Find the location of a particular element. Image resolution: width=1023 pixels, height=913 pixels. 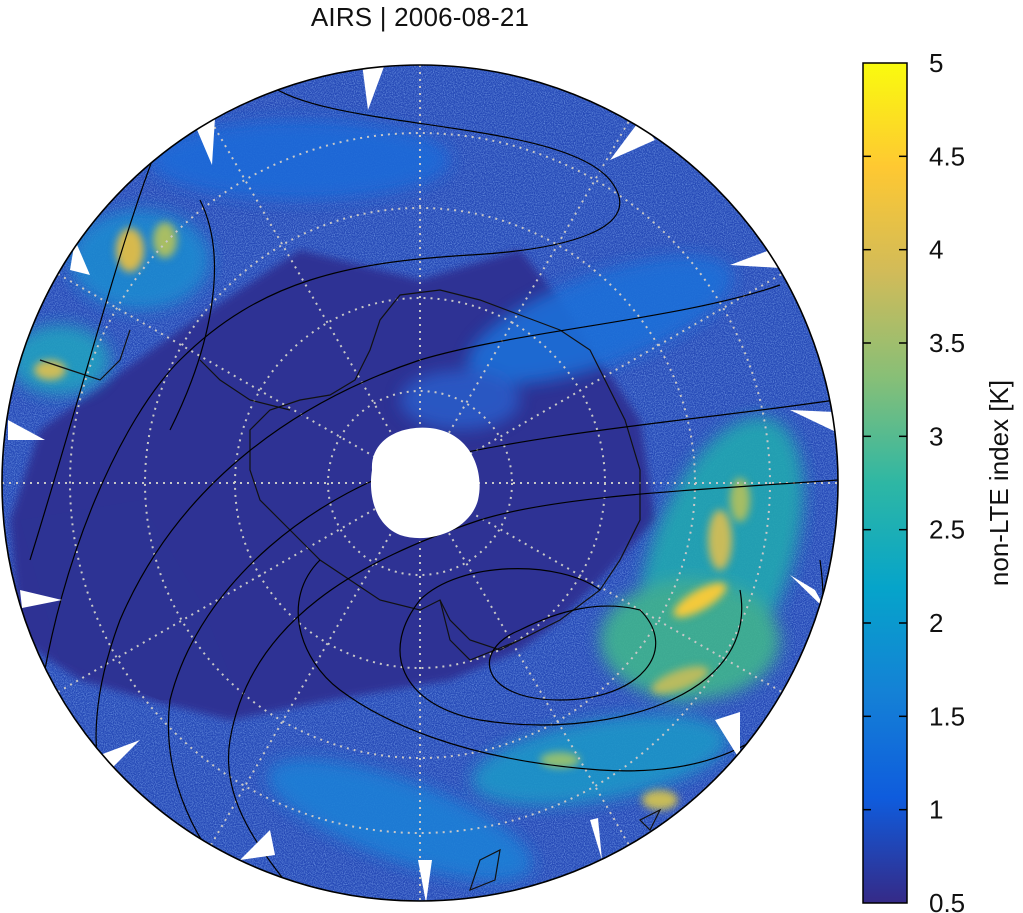

colorbar-tick-label: 0.5 is located at coordinates (947, 900).